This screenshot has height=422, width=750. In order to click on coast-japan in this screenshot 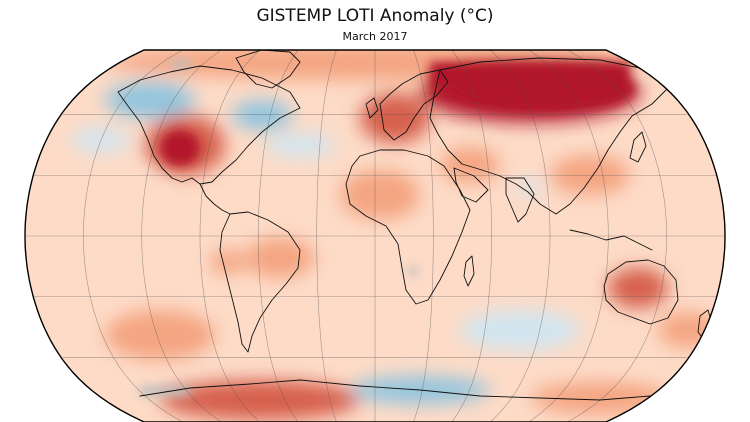, I will do `click(638, 147)`.